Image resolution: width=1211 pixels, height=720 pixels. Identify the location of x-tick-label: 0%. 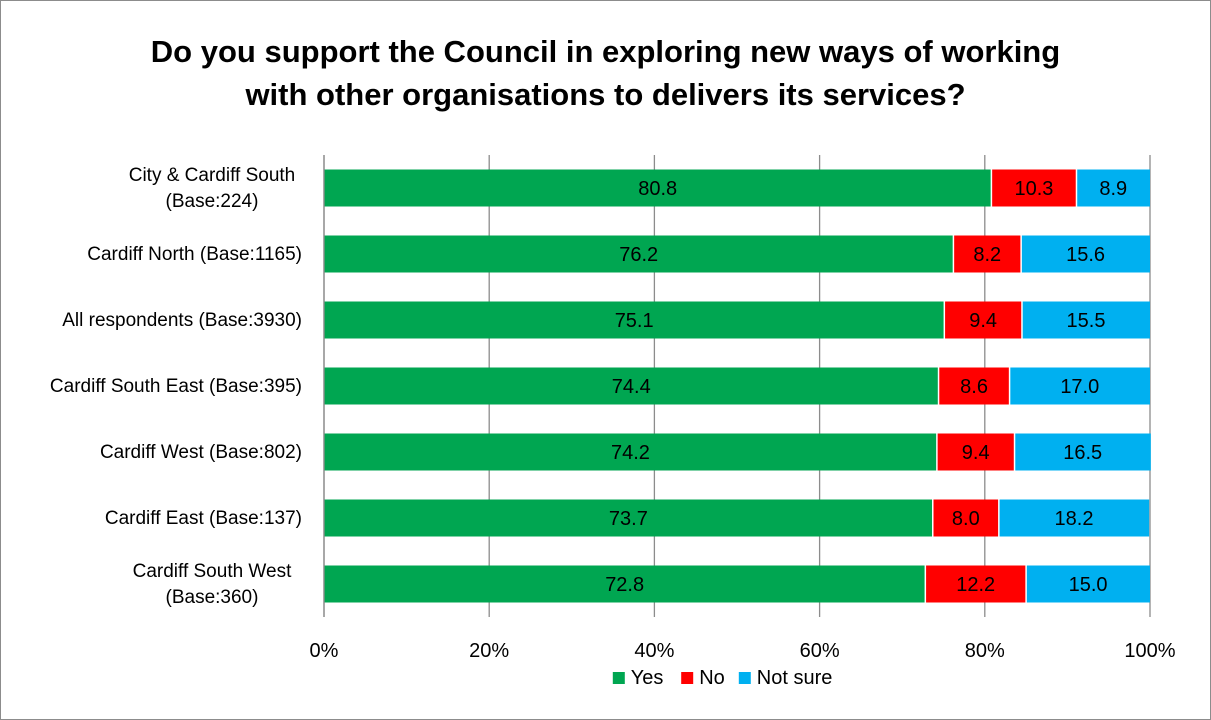
(324, 651).